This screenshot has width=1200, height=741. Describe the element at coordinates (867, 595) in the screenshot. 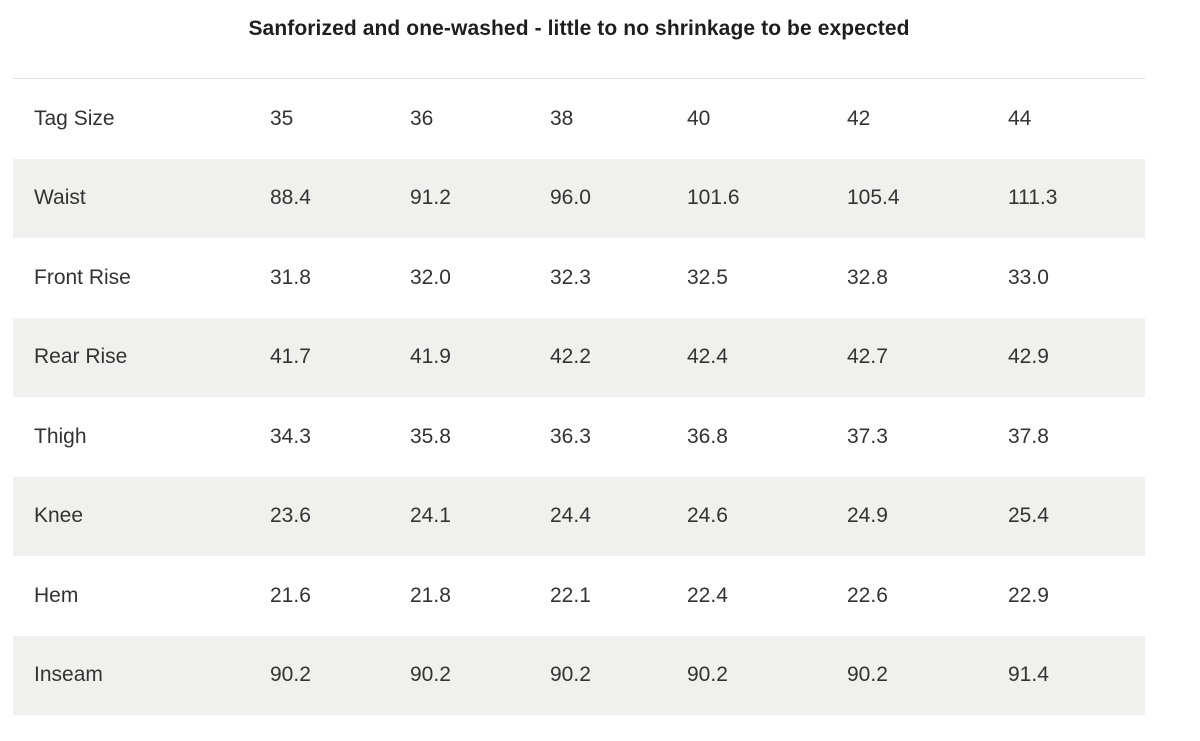

I see `table-cell: 22.6` at that location.